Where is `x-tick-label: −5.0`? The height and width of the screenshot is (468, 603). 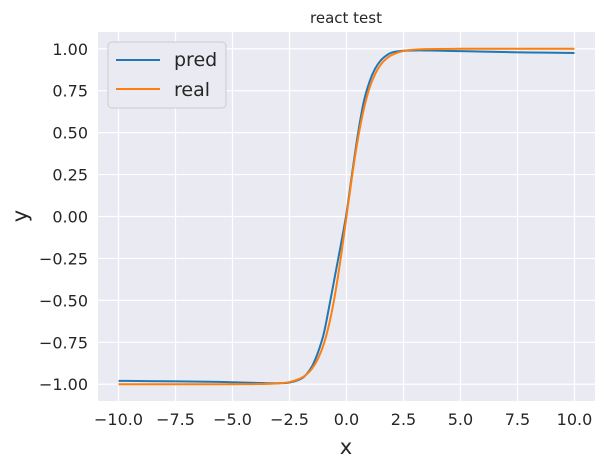 x-tick-label: −5.0 is located at coordinates (232, 419).